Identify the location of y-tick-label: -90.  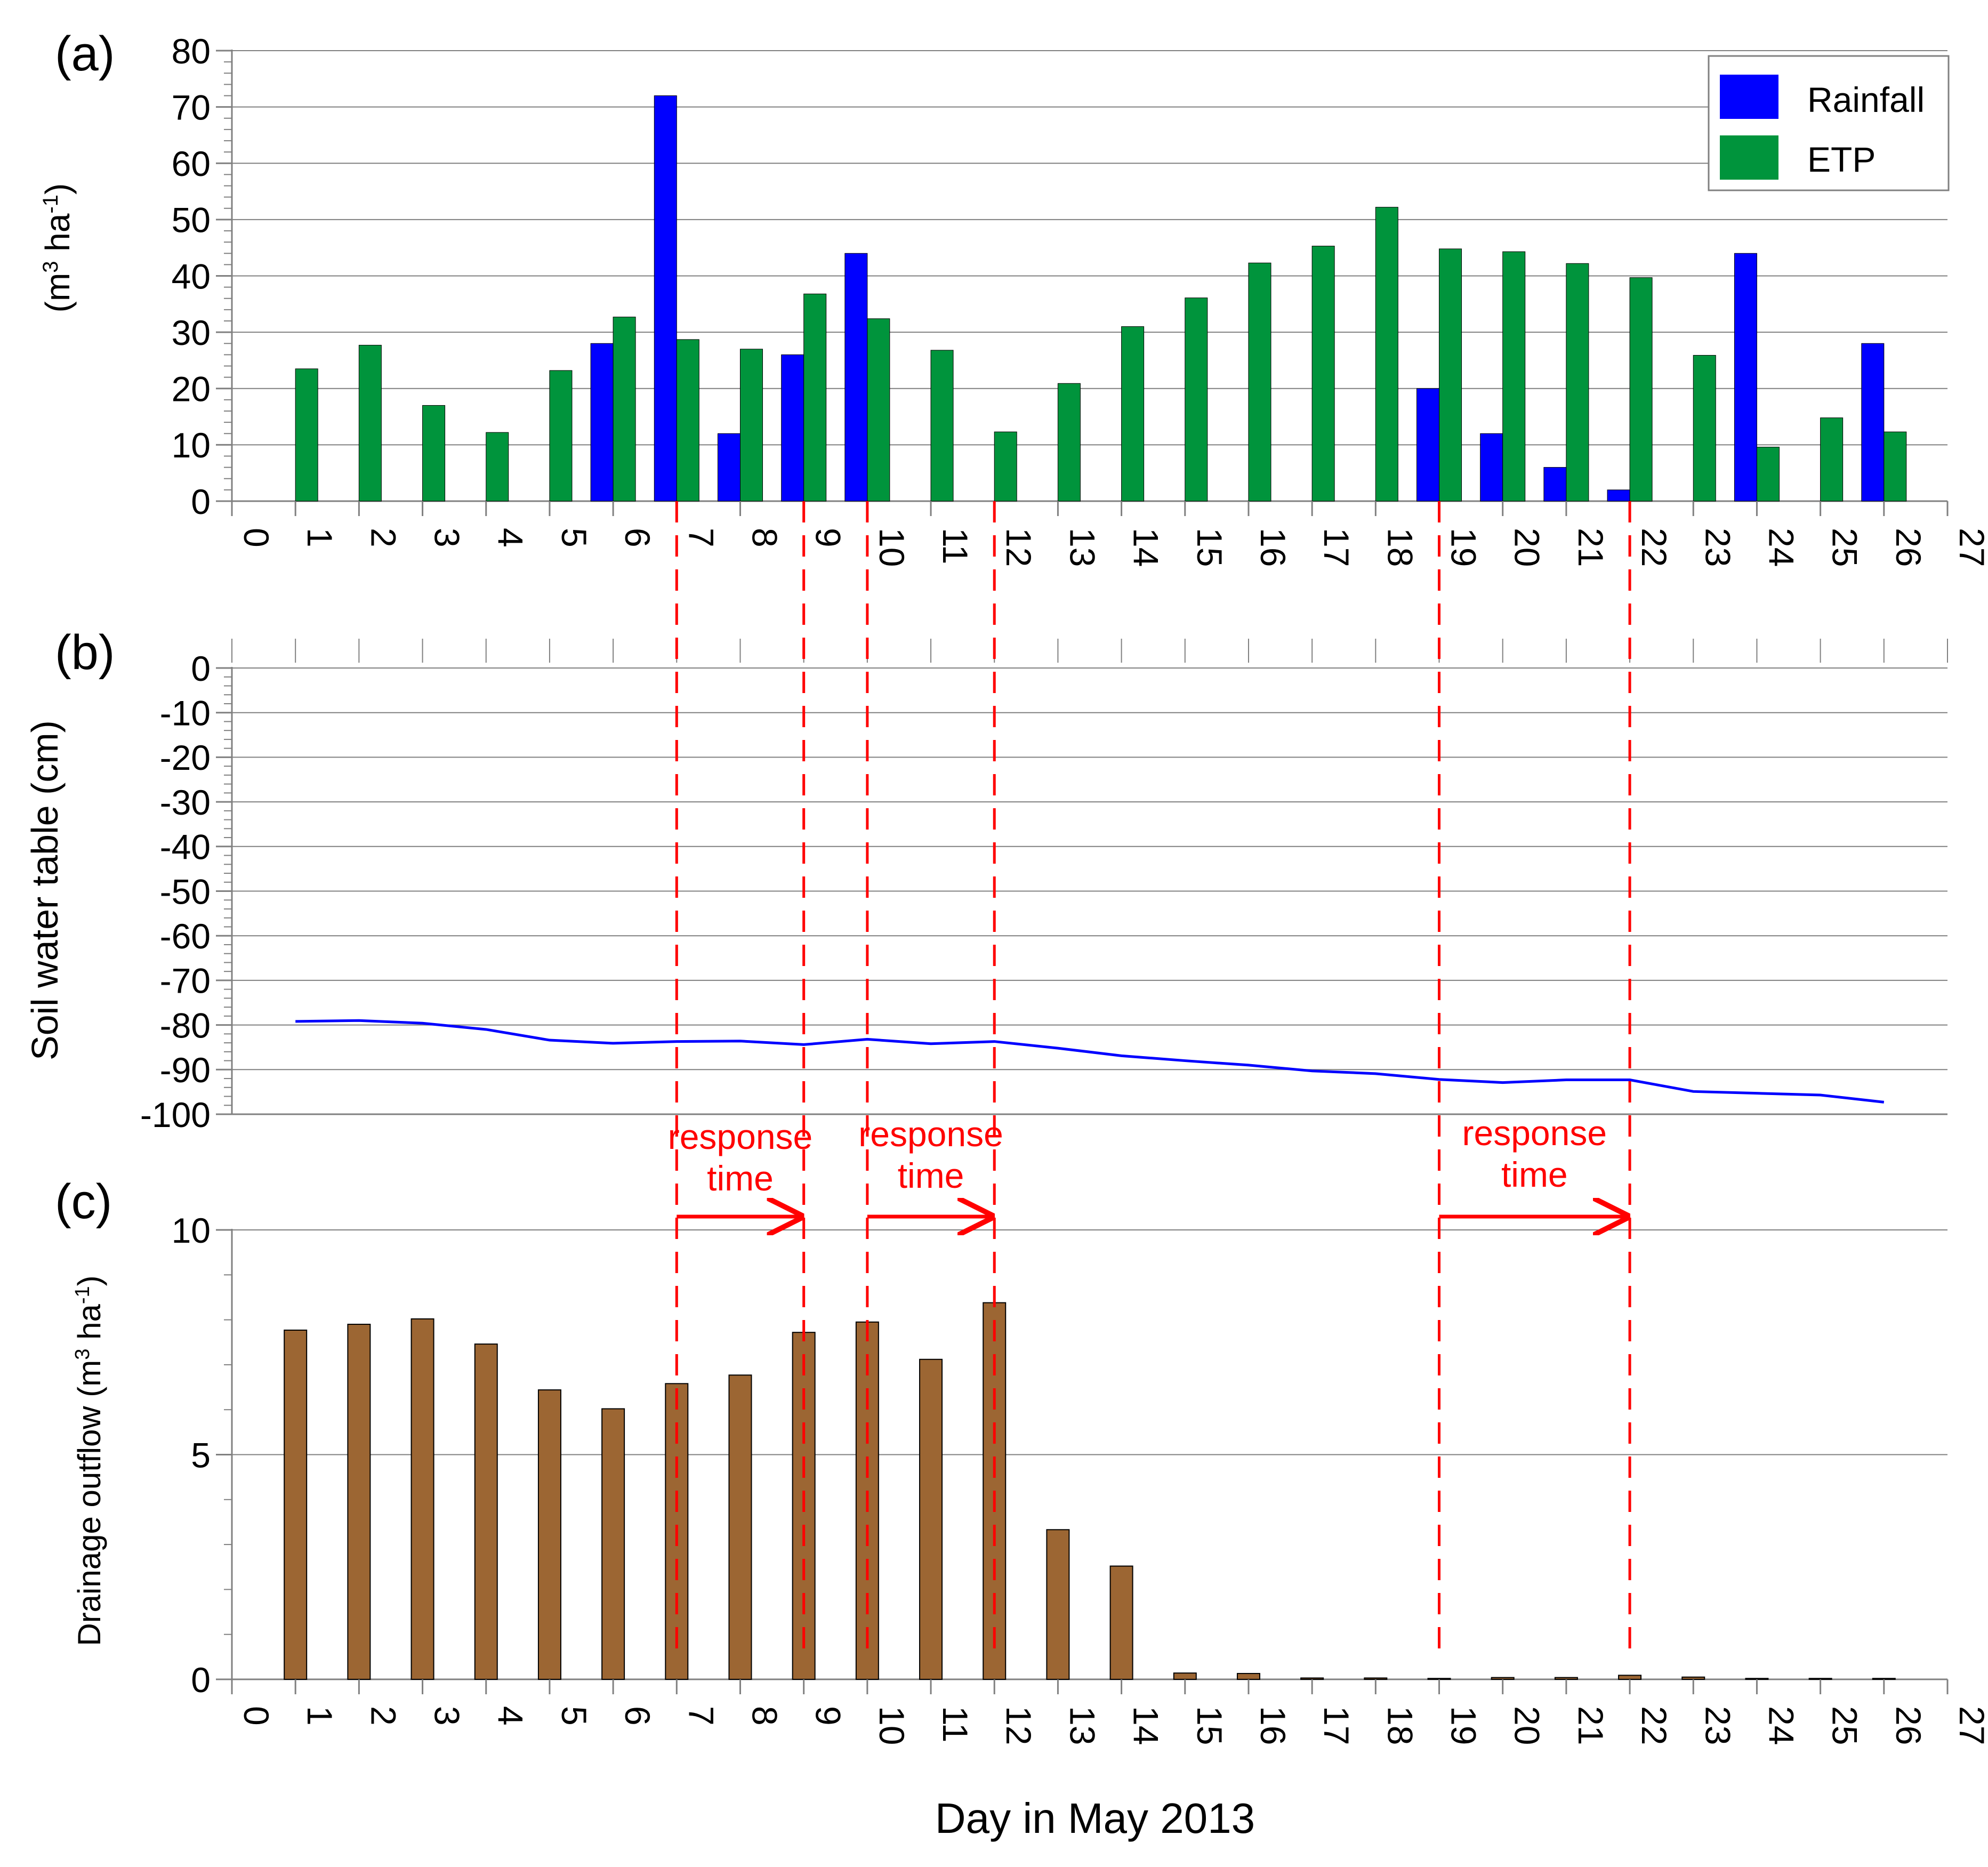
(185, 1070).